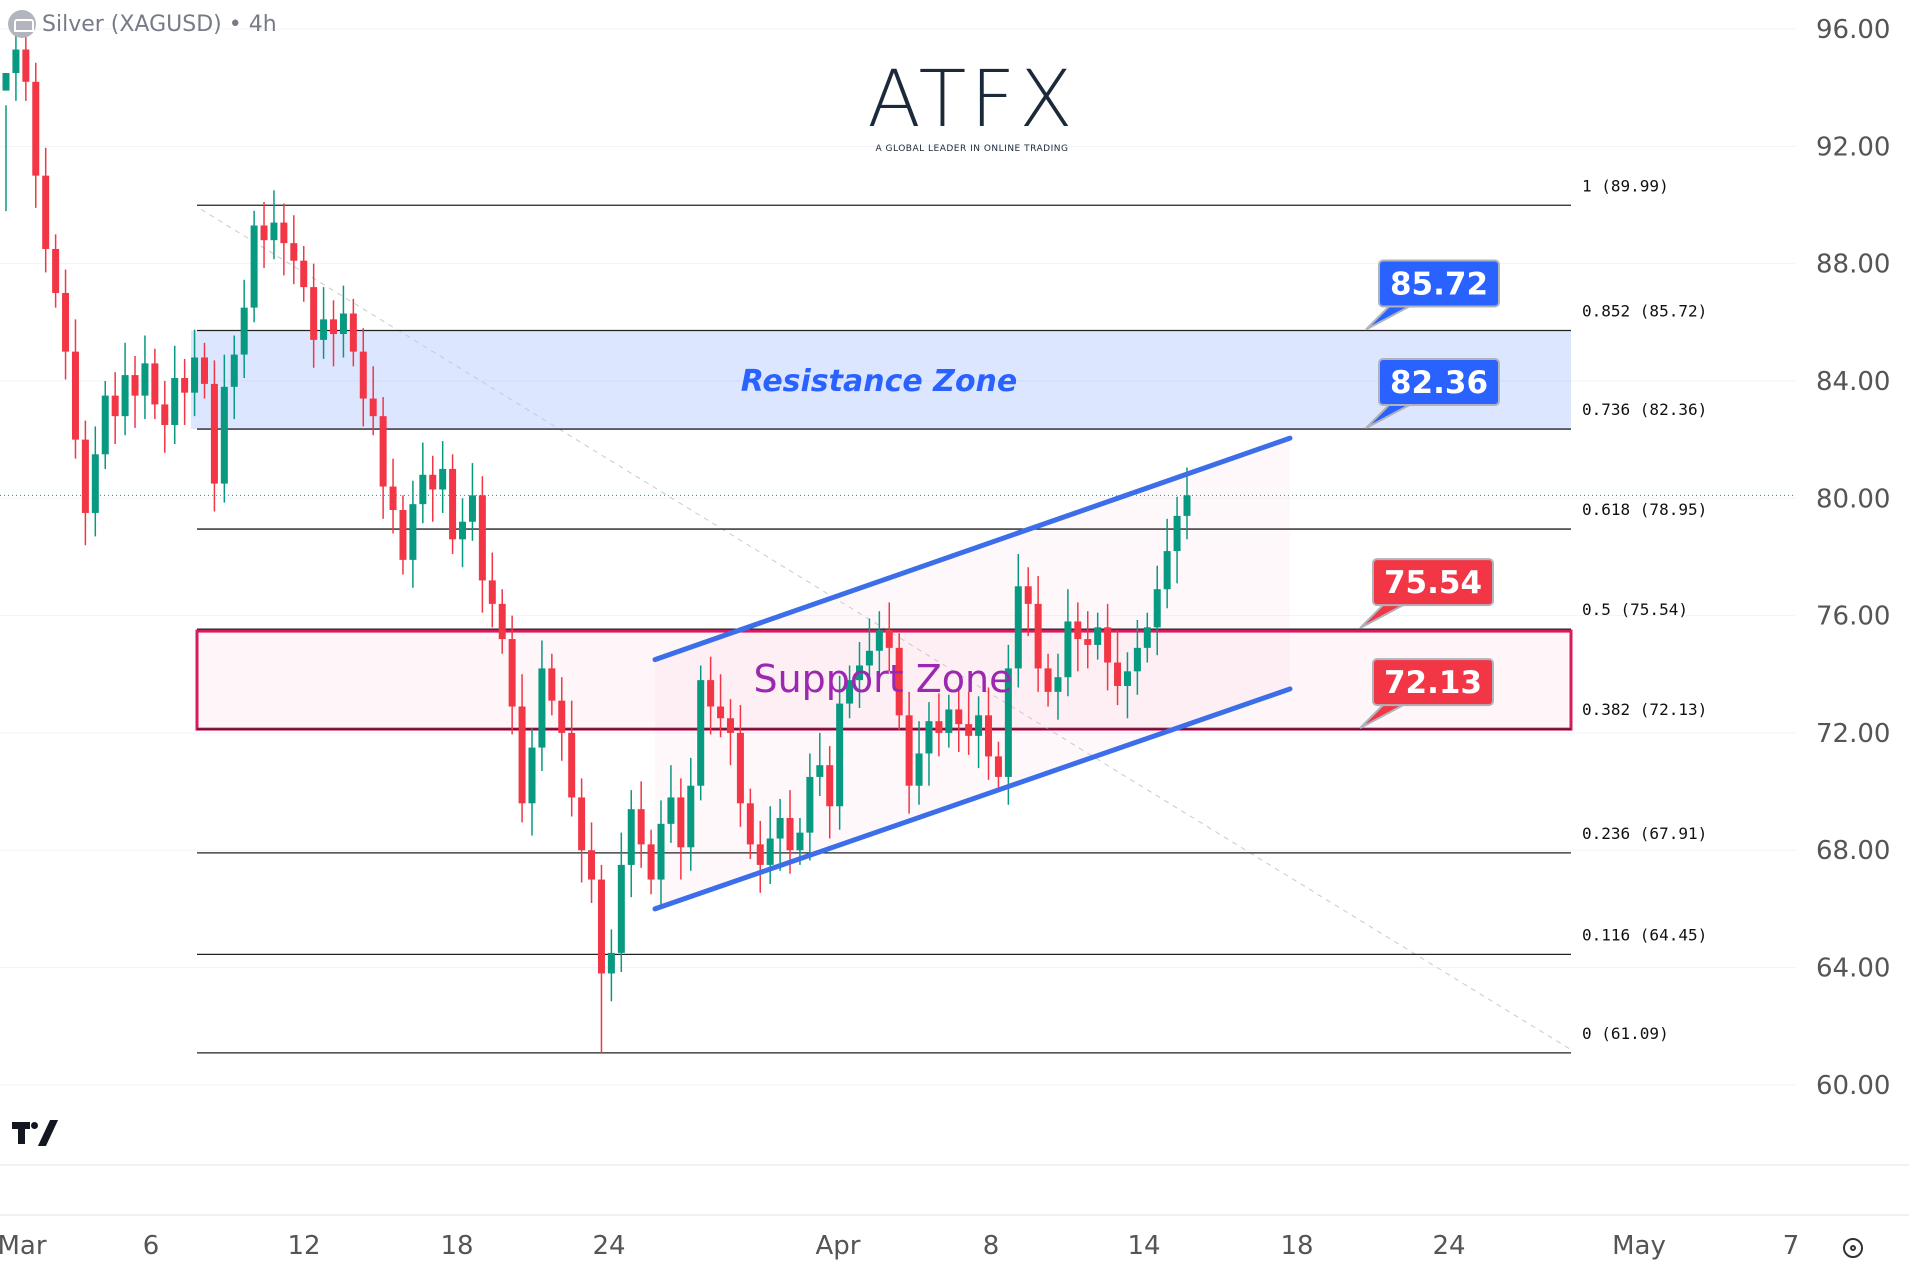 The image size is (1909, 1277). What do you see at coordinates (159, 24) in the screenshot?
I see `symbol-title: Silver (XAGUSD) • 4h` at bounding box center [159, 24].